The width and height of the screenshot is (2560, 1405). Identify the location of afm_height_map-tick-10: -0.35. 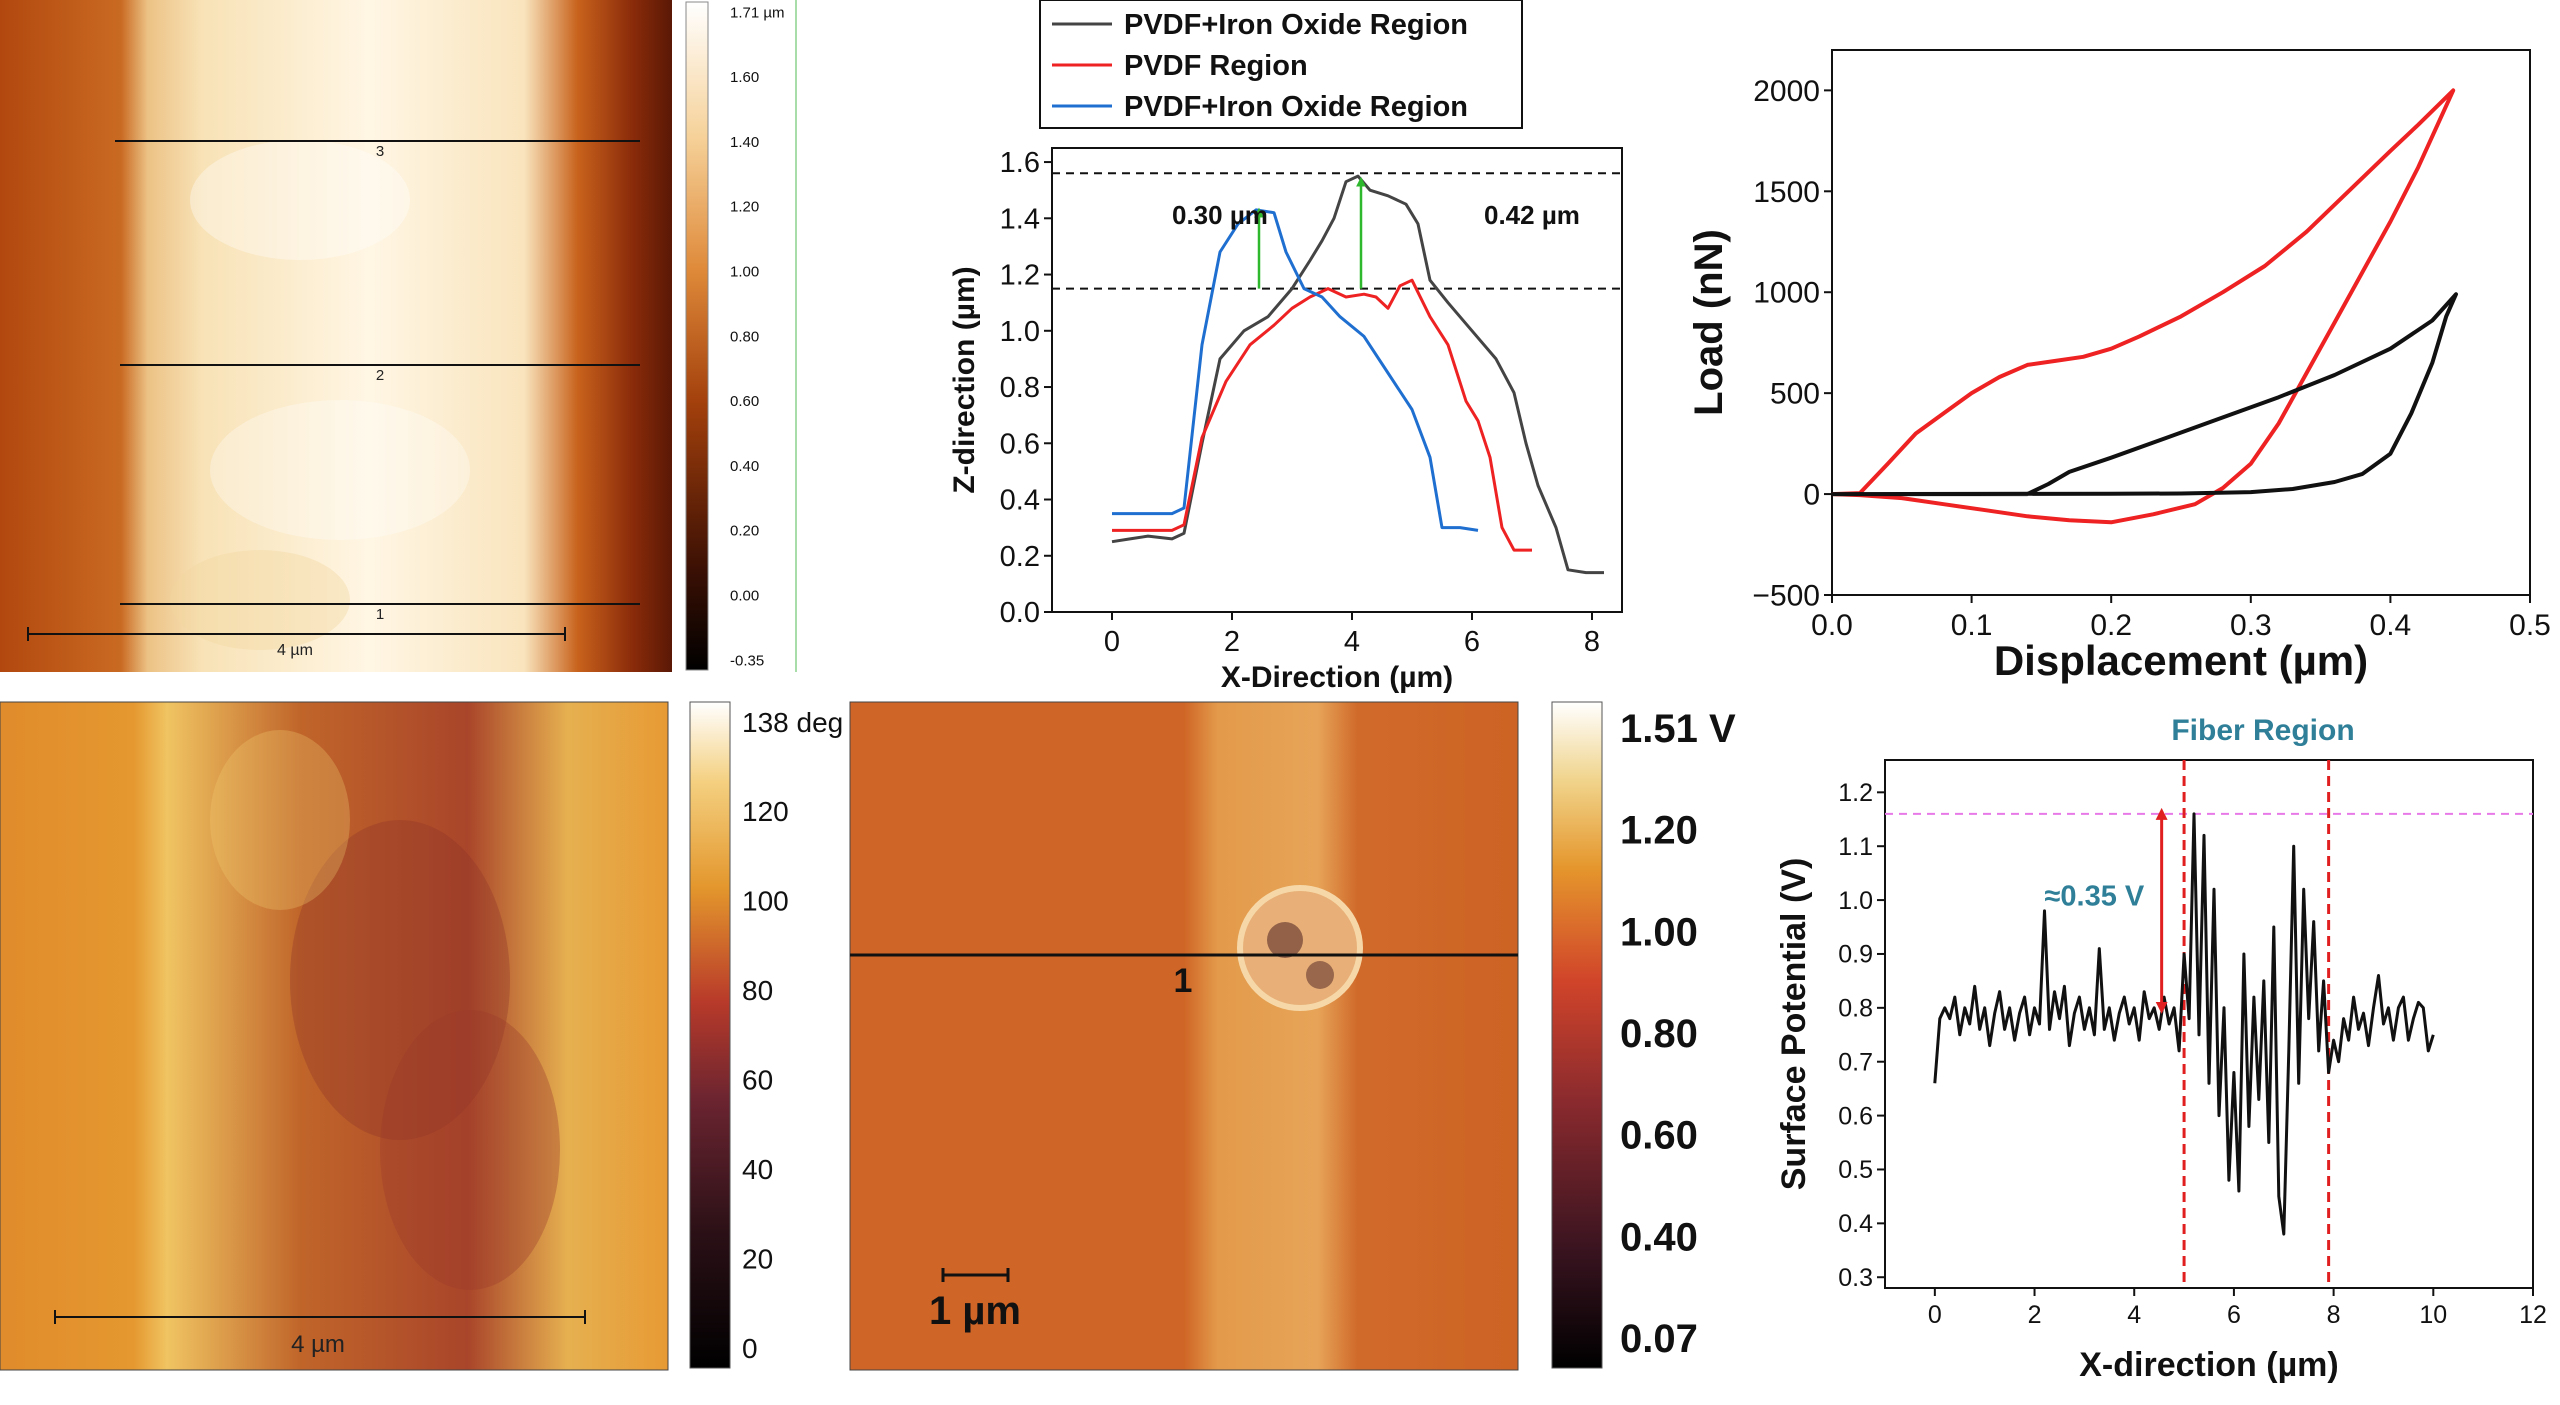
(747, 660).